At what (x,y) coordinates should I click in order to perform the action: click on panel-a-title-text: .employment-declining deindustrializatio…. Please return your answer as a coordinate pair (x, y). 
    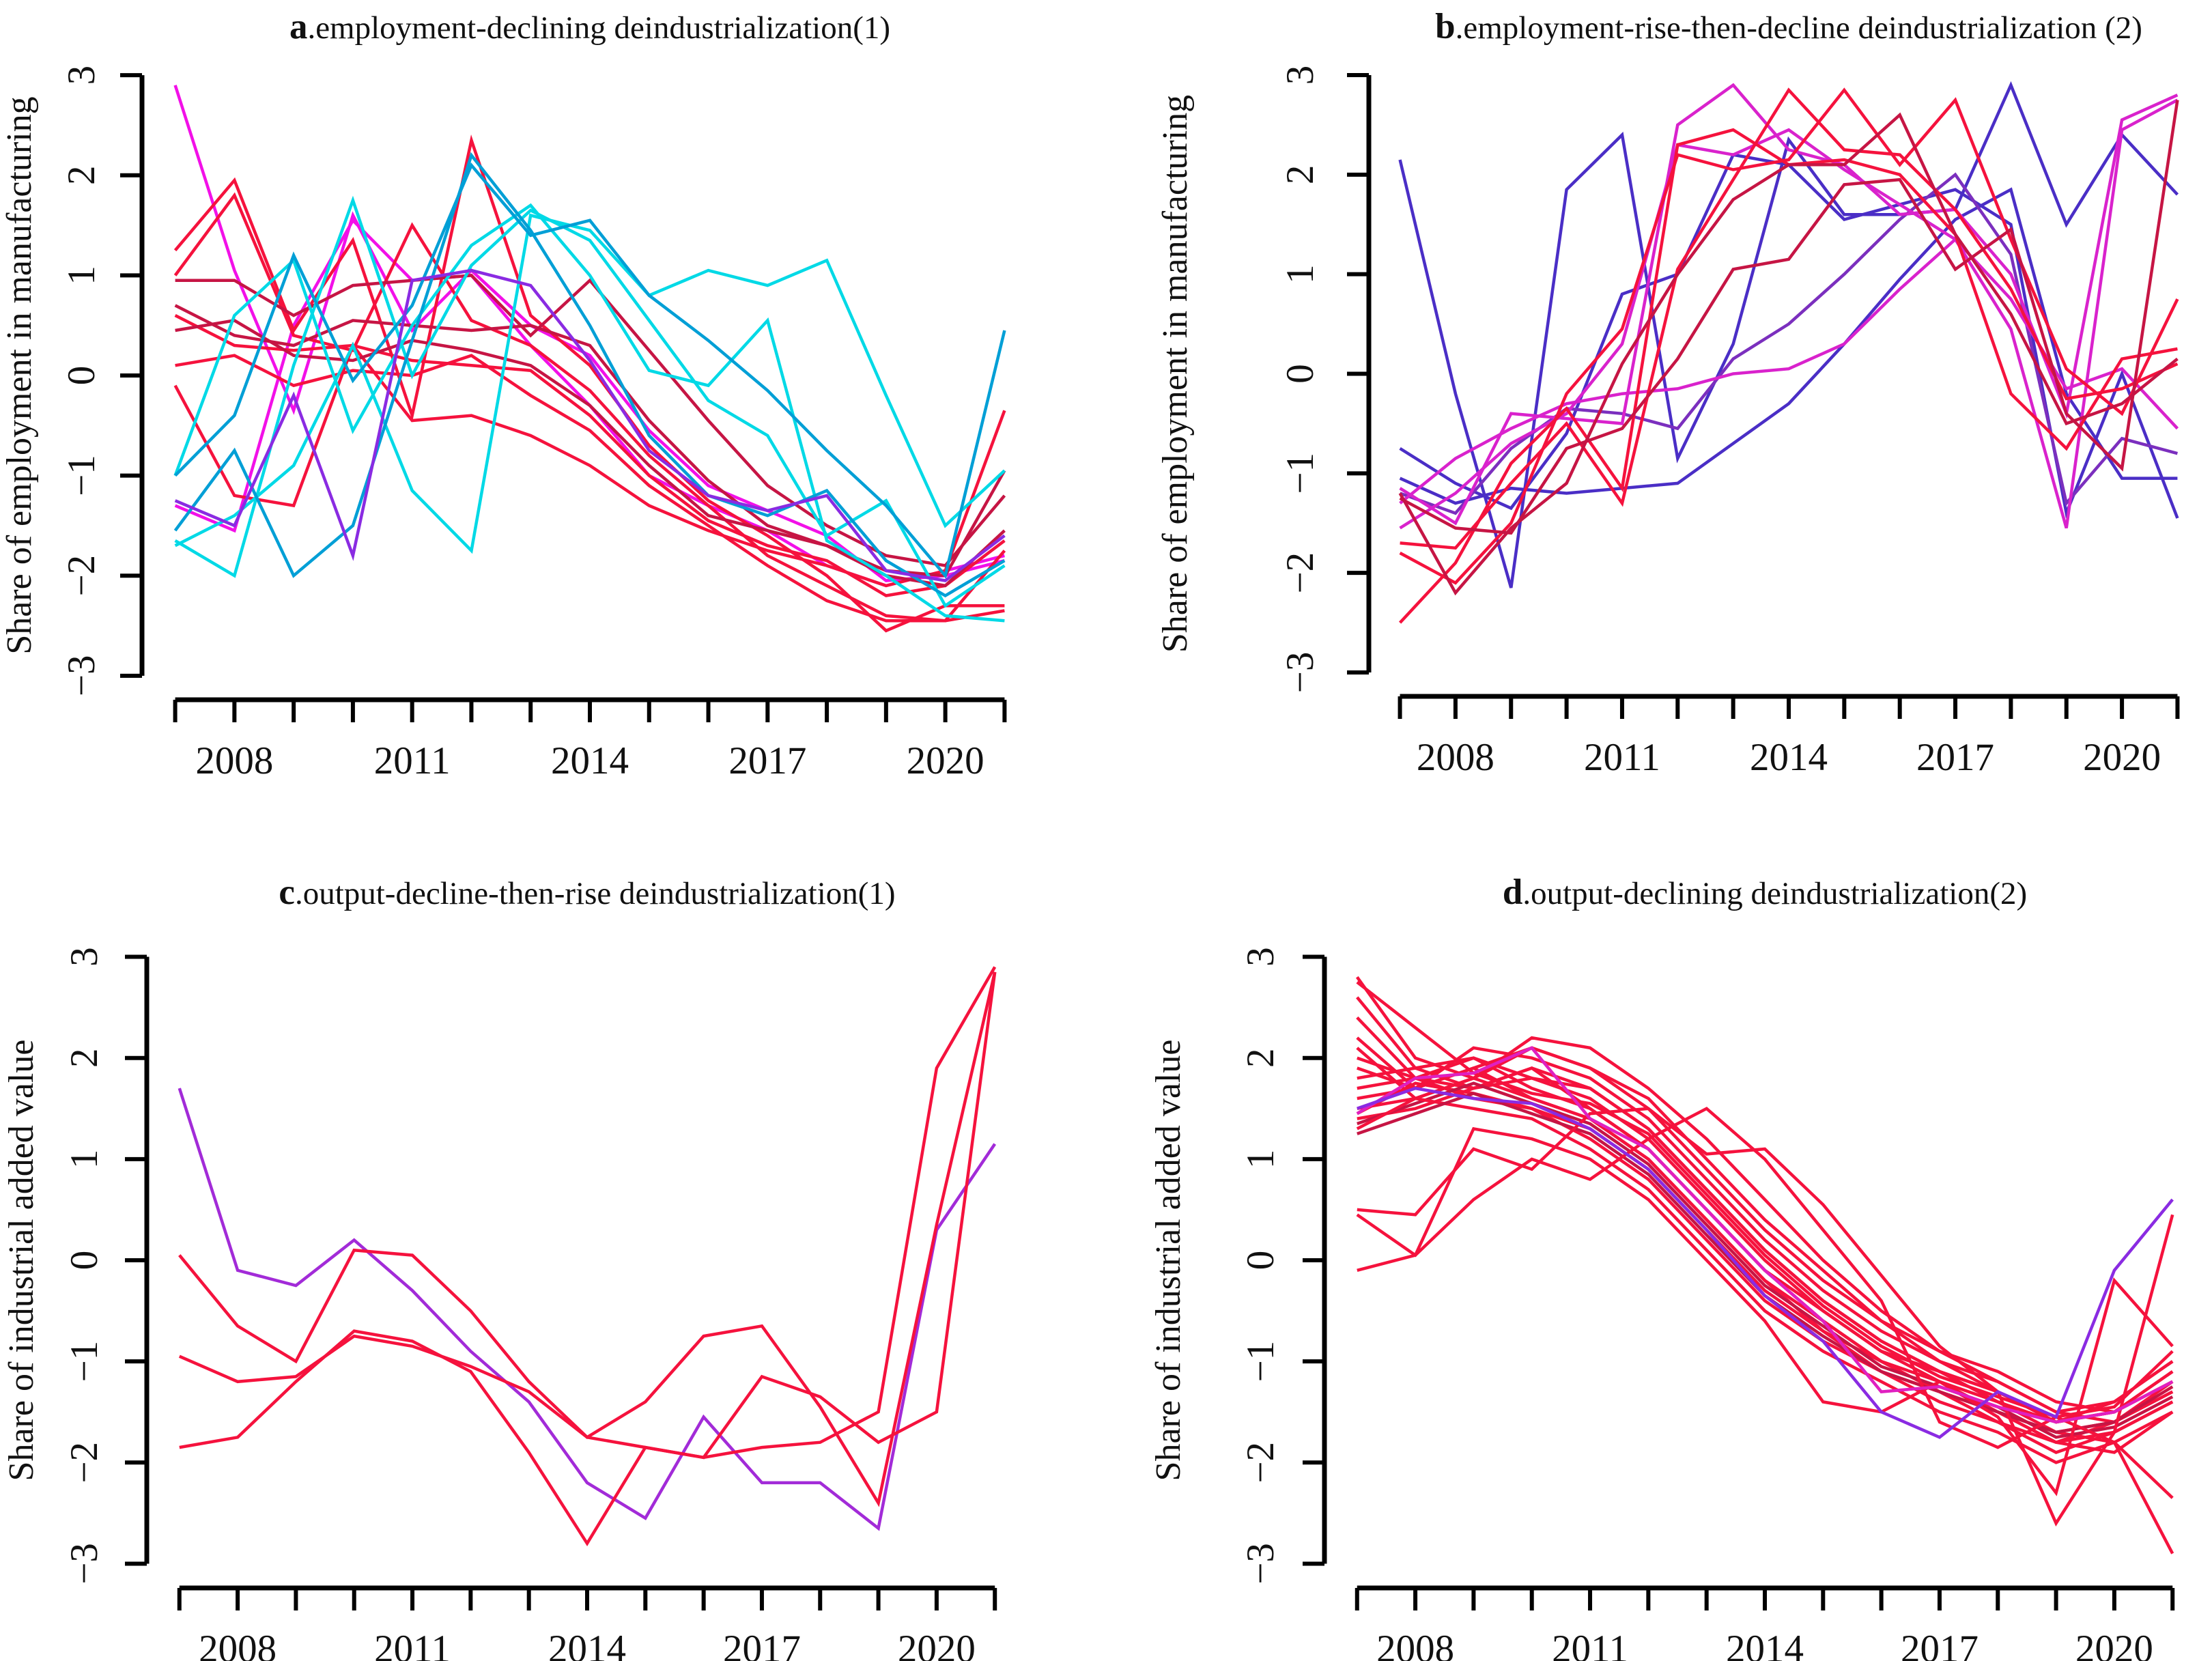
    Looking at the image, I should click on (599, 28).